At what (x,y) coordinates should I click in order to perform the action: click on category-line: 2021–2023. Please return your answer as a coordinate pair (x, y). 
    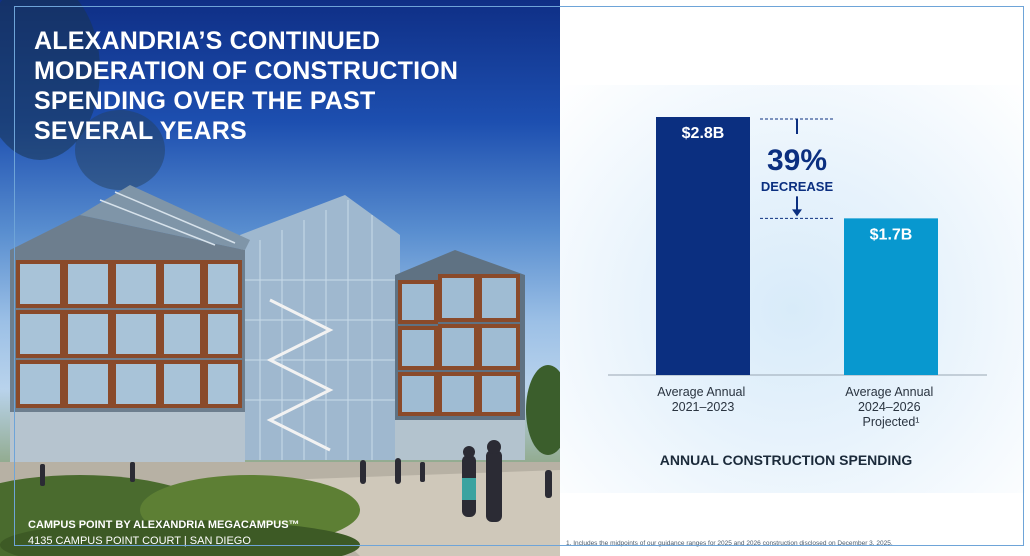
    Looking at the image, I should click on (703, 407).